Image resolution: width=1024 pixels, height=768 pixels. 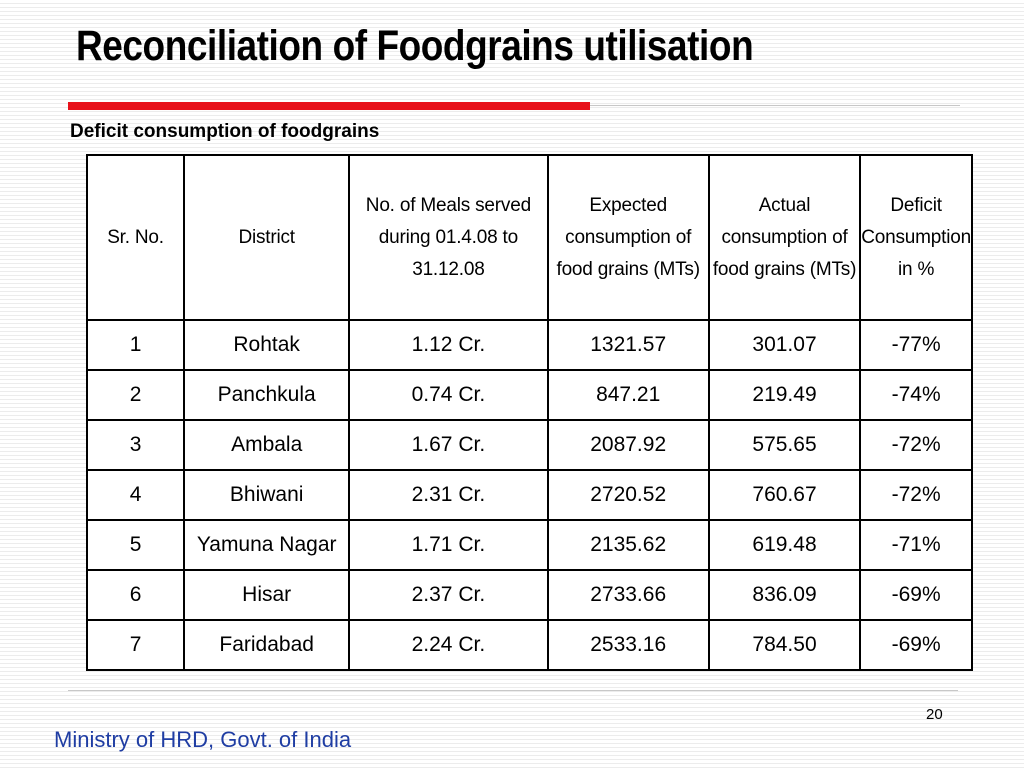 I want to click on cell-expected: 2087.92, so click(x=628, y=445).